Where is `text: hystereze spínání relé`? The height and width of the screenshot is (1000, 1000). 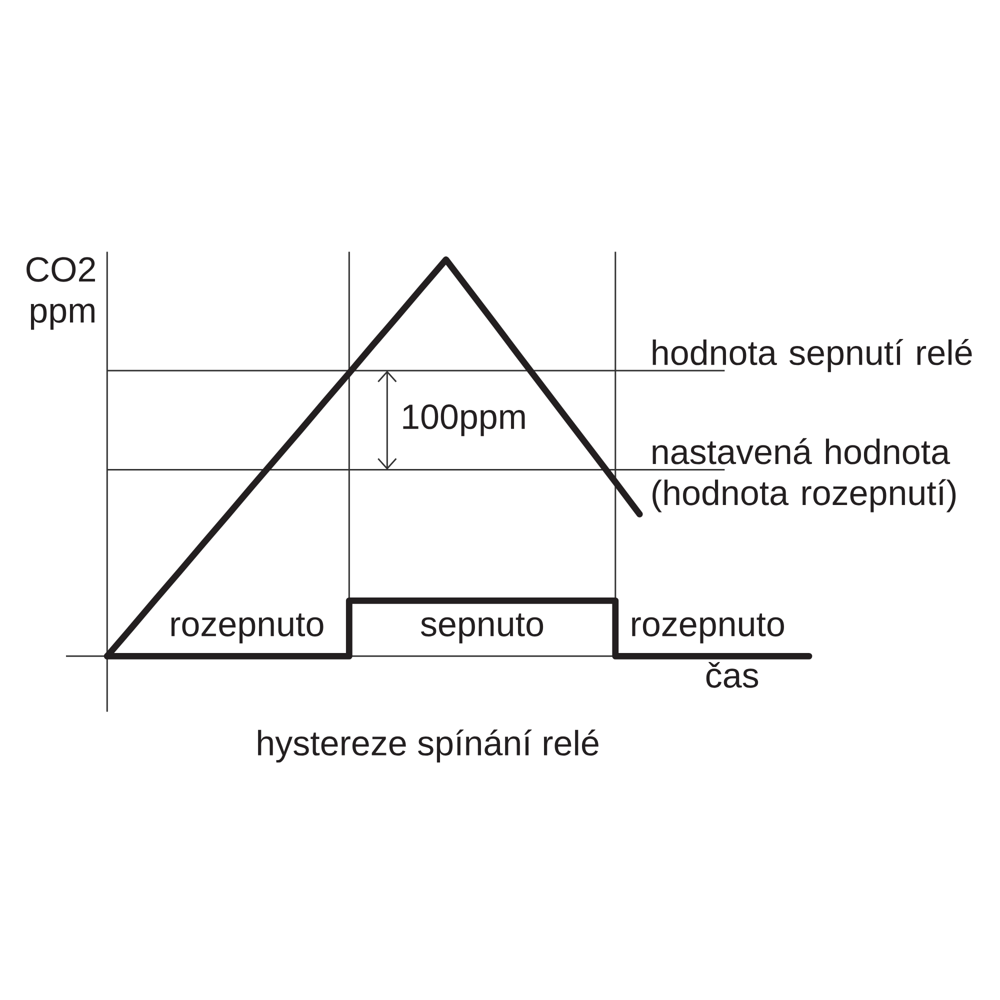 text: hystereze spínání relé is located at coordinates (428, 746).